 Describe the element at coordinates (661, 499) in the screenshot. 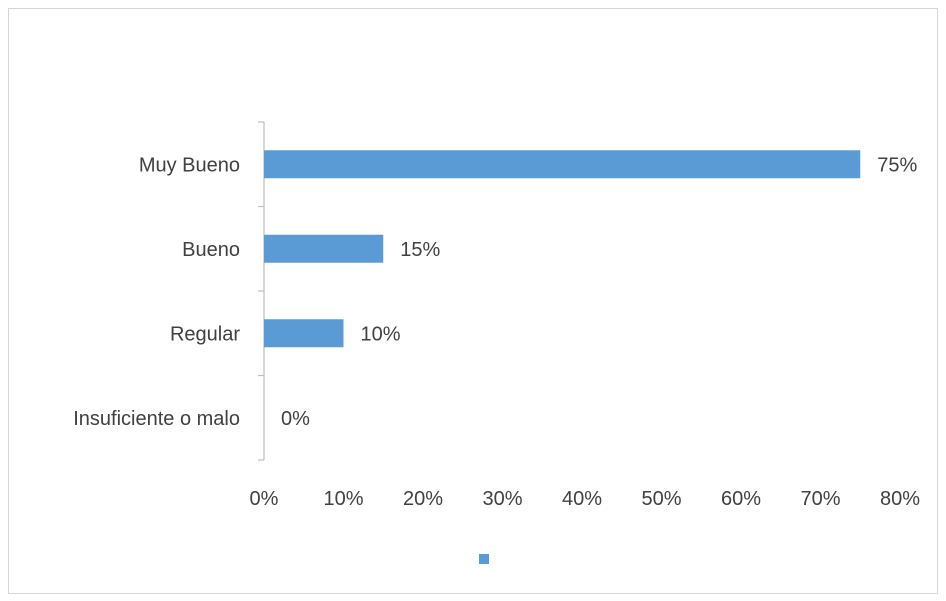

I see `x-tick-label: 50%` at that location.